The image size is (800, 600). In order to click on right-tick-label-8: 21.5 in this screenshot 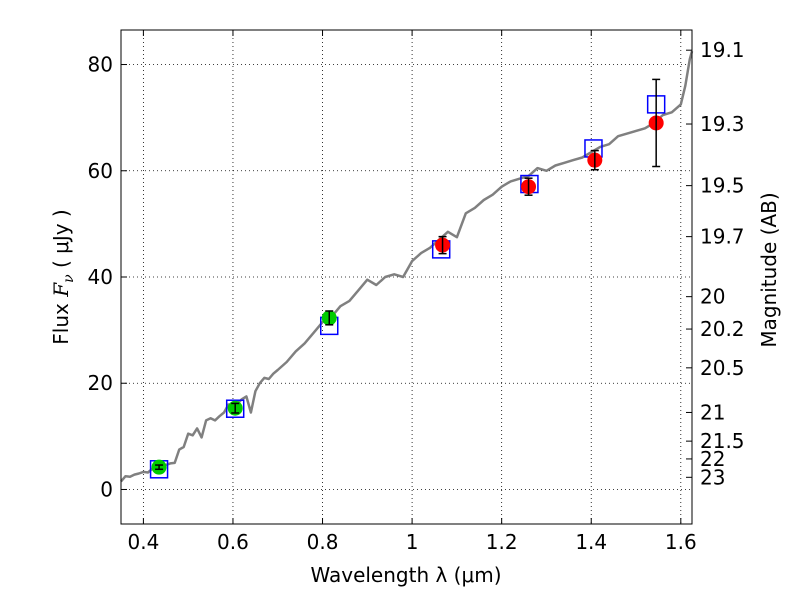, I will do `click(722, 441)`.